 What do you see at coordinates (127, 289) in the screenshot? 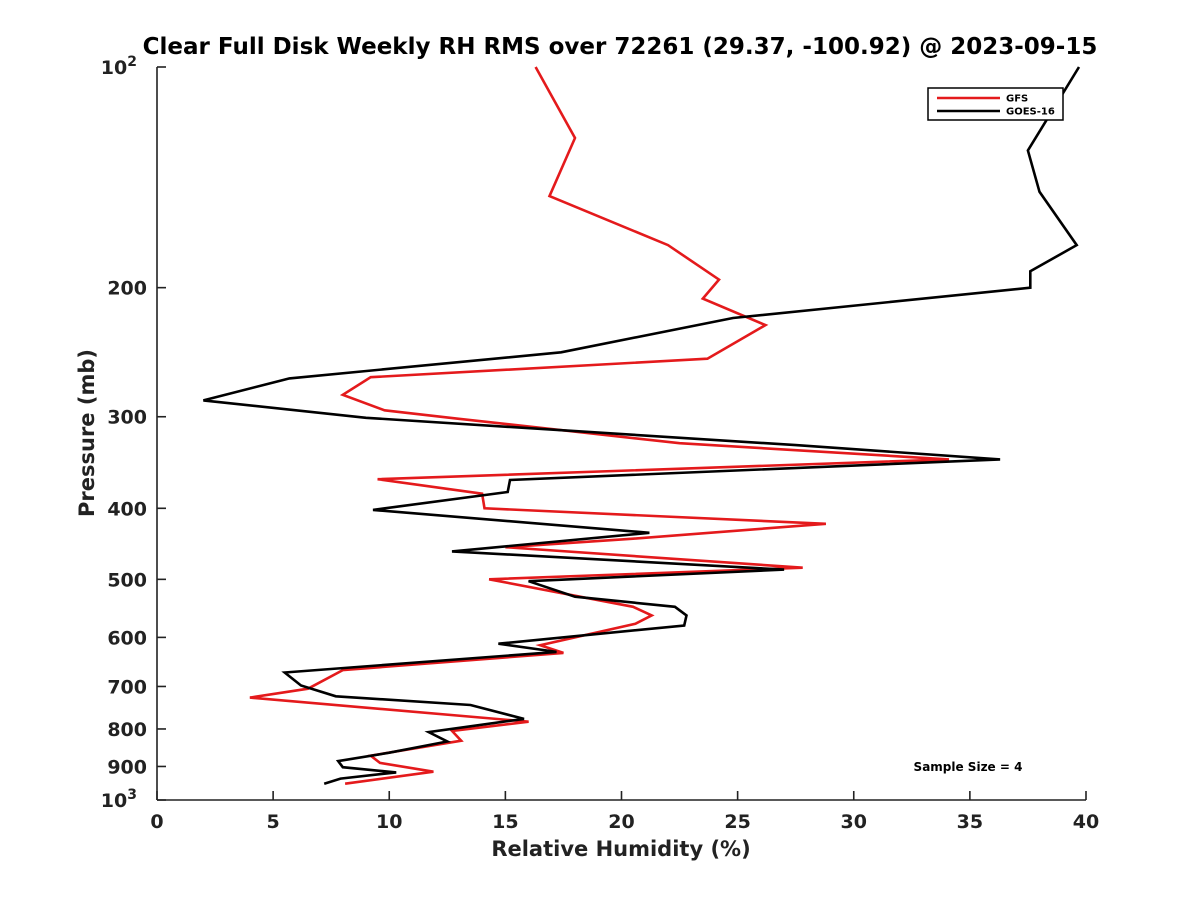
I see `y-tick-label: 200` at bounding box center [127, 289].